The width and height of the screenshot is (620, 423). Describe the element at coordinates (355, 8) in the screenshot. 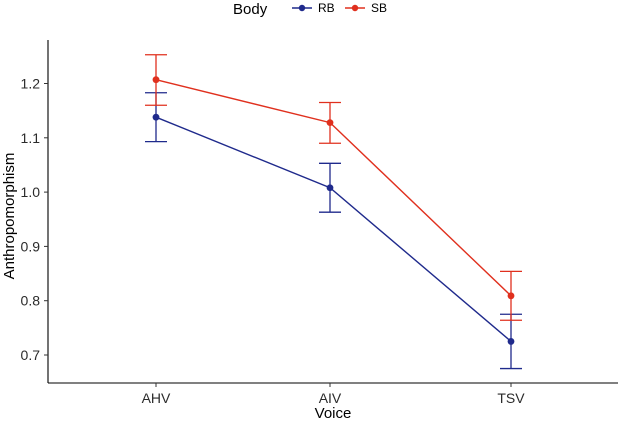

I see `legend-key-sb-point` at that location.